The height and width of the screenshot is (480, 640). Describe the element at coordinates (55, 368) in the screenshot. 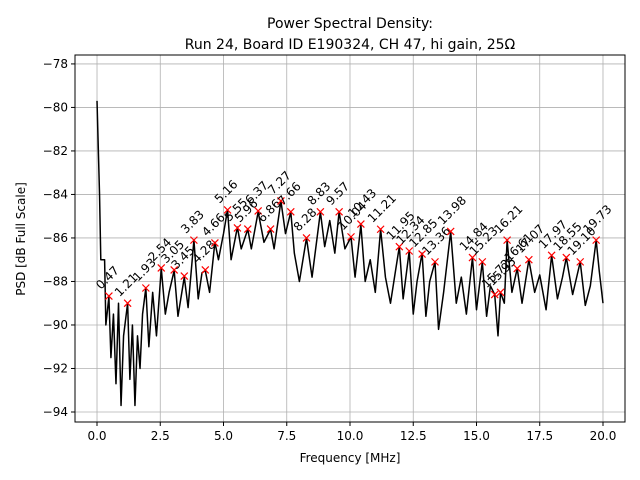

I see `y-tick-label: −92` at that location.